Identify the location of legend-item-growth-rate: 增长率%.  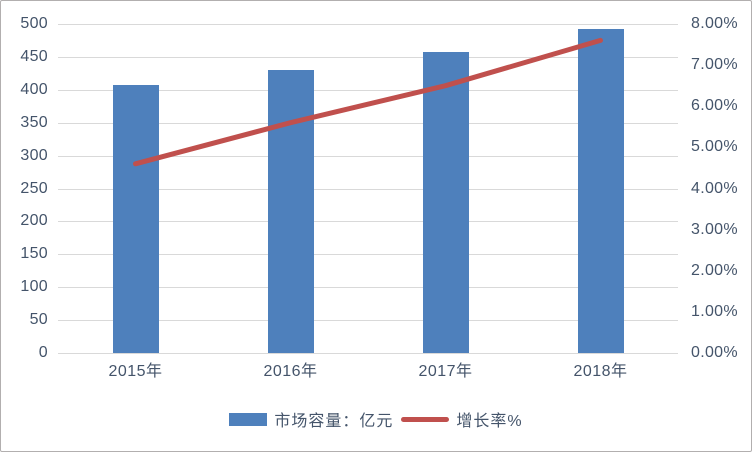
(461, 419).